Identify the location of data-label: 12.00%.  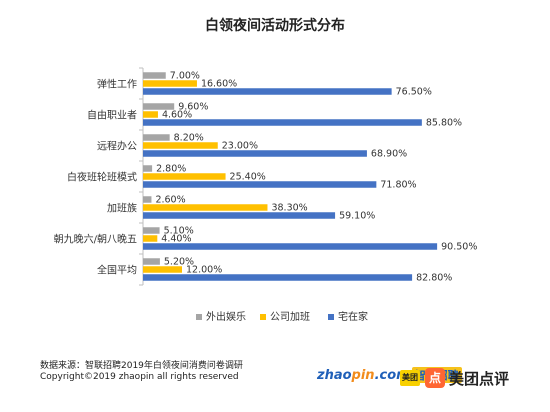
(204, 269).